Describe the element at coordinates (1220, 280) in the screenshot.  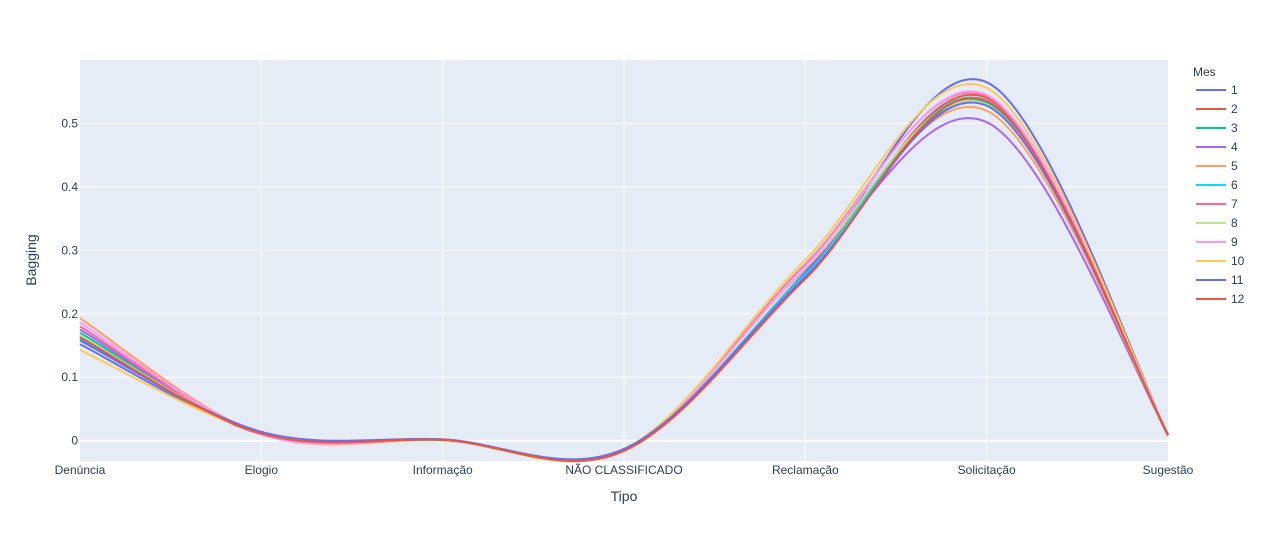
I see `legend-item-11: 11` at that location.